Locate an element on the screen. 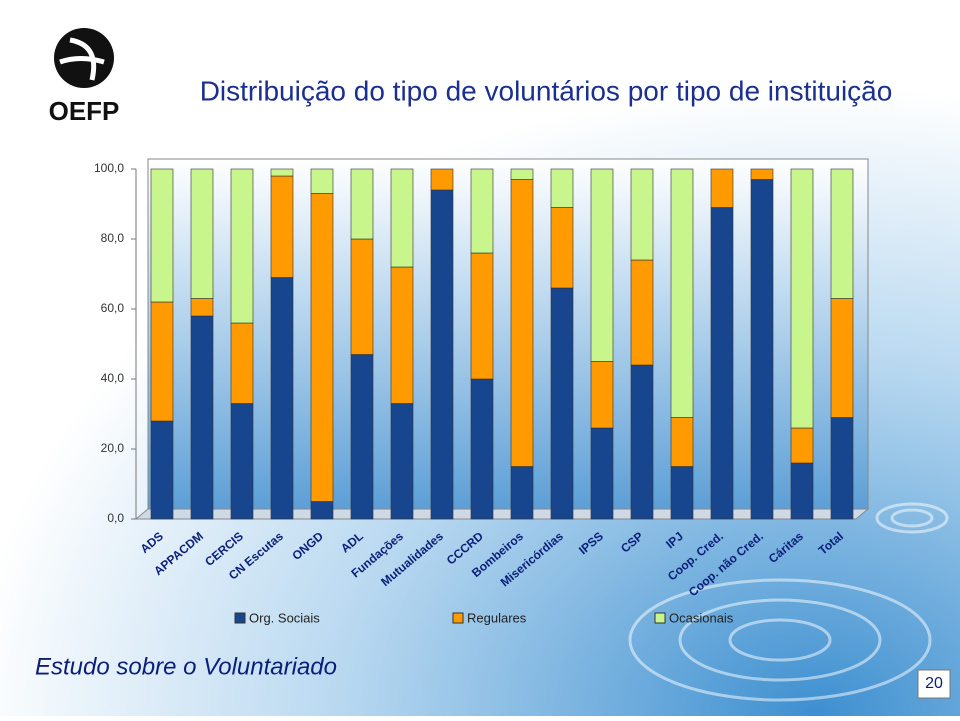  y-tick-label: 0,0 is located at coordinates (115, 518).